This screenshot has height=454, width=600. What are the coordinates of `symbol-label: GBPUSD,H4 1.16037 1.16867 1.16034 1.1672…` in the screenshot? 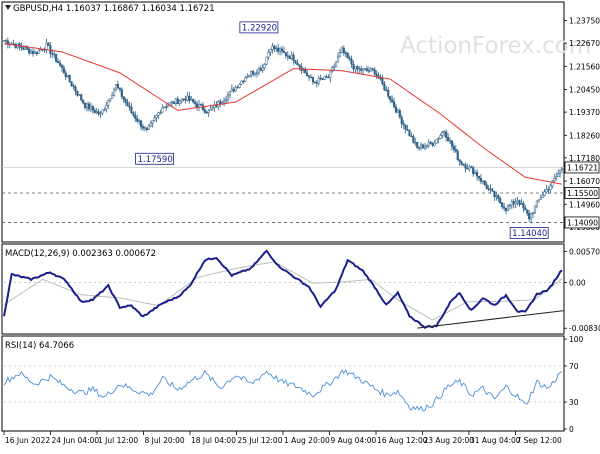 It's located at (110, 9).